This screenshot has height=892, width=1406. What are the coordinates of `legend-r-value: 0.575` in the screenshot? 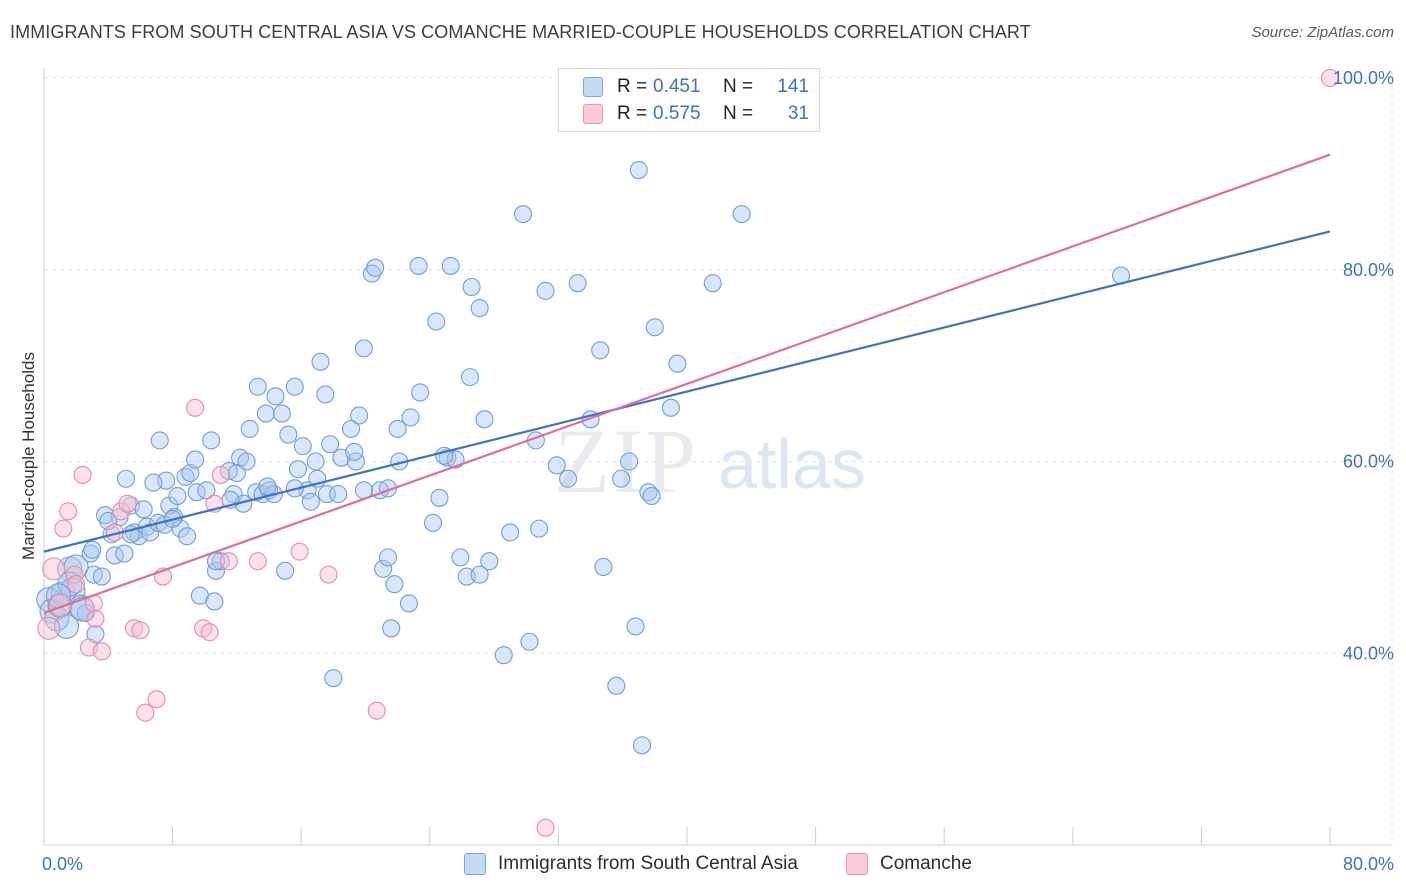 It's located at (677, 113).